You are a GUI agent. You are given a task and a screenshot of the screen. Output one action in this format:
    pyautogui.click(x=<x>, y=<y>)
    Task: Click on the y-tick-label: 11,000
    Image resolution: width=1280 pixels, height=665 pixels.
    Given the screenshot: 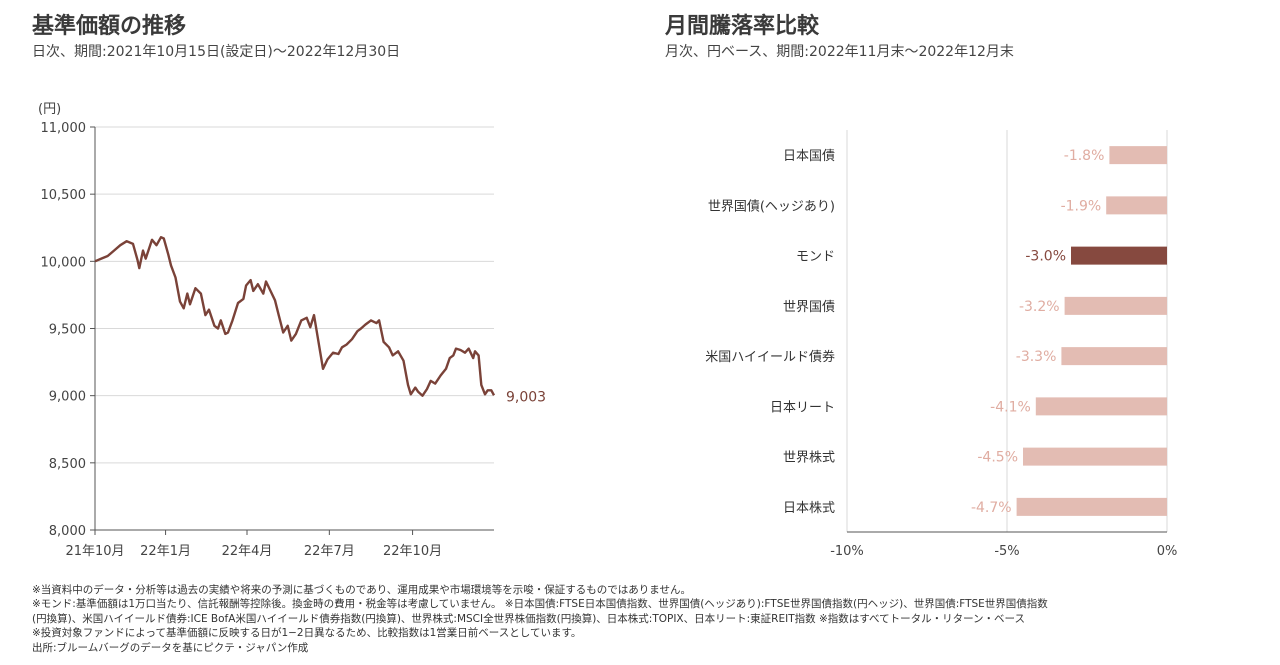 What is the action you would take?
    pyautogui.click(x=64, y=128)
    